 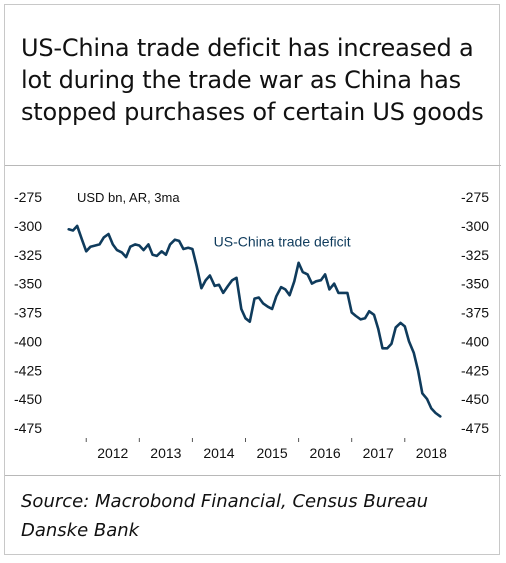 What do you see at coordinates (475, 428) in the screenshot?
I see `y-tick-label-right: -475` at bounding box center [475, 428].